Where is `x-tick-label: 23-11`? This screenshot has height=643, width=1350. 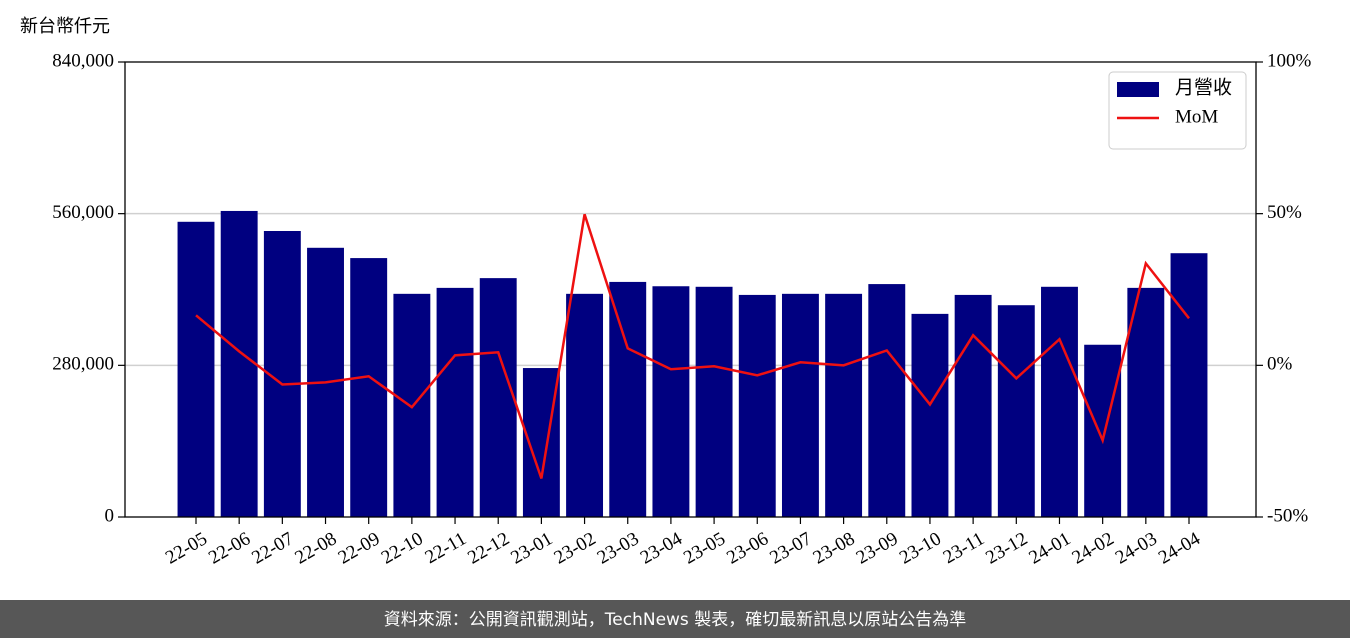
x-tick-label: 23-11 is located at coordinates (964, 548).